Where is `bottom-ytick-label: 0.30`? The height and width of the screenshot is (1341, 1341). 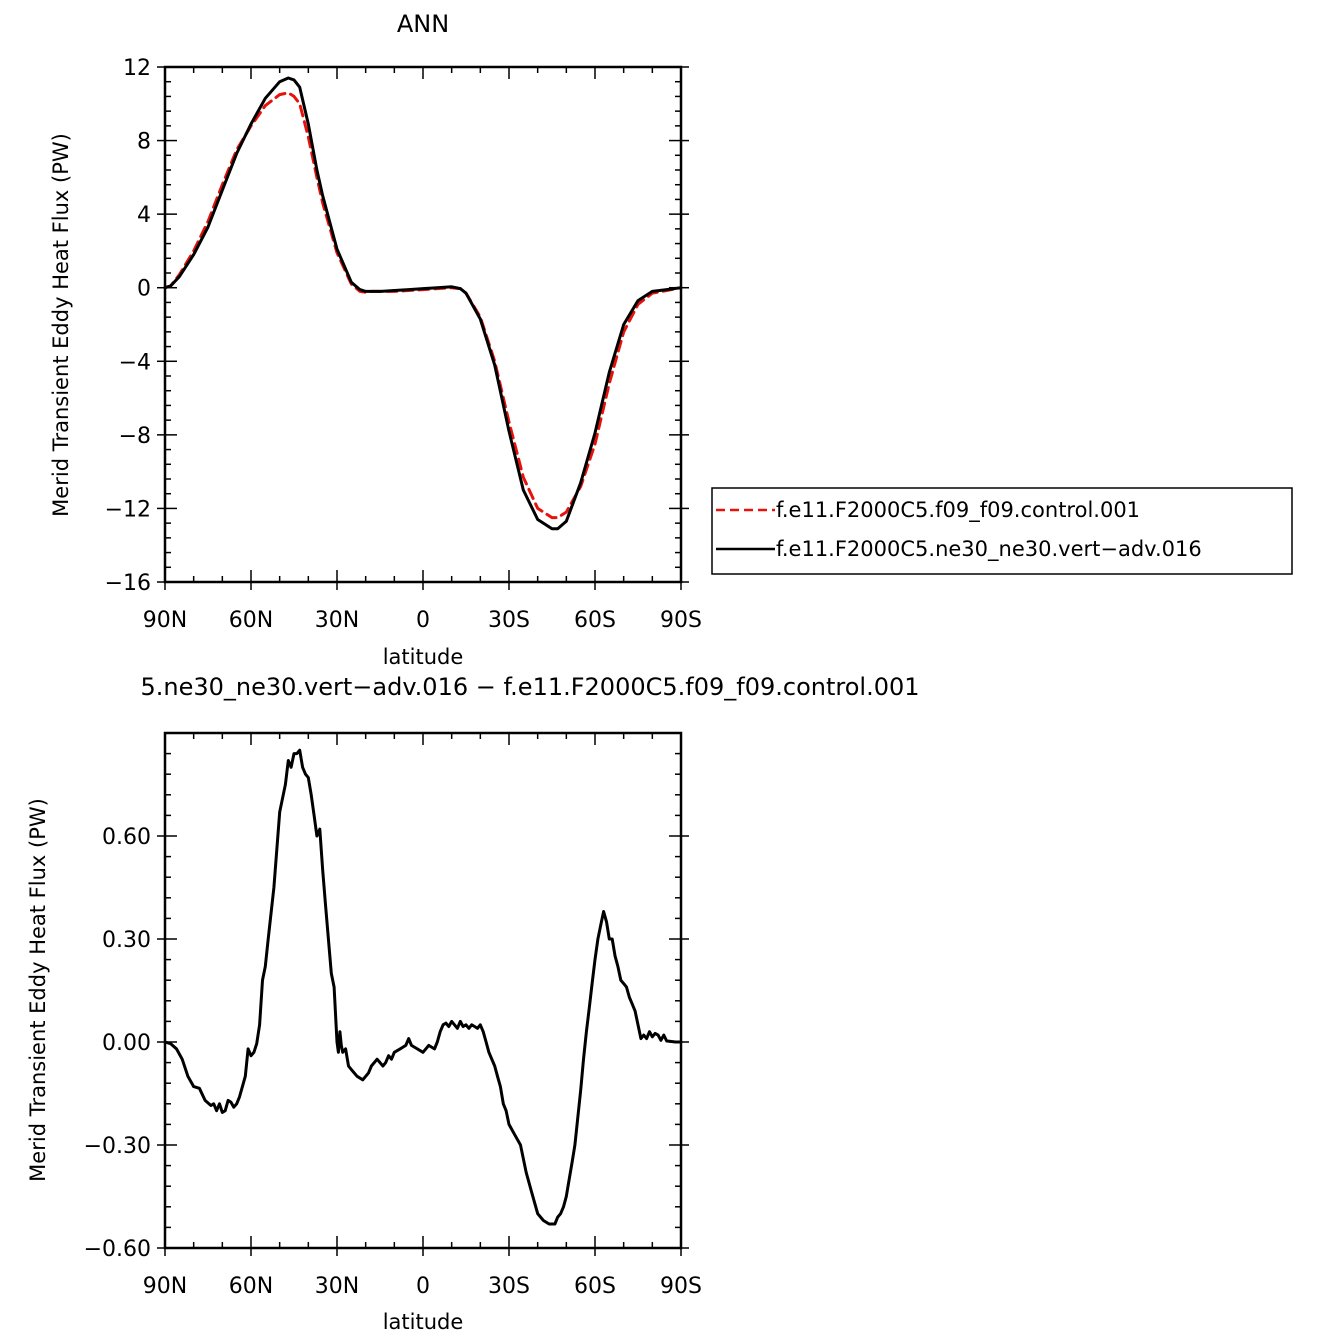 bottom-ytick-label: 0.30 is located at coordinates (126, 940).